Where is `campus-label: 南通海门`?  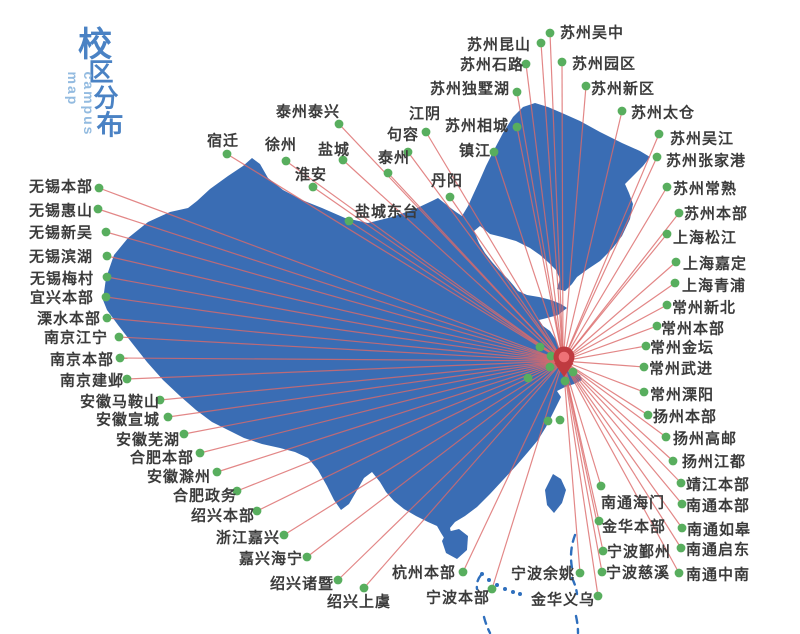 campus-label: 南通海门 is located at coordinates (633, 503).